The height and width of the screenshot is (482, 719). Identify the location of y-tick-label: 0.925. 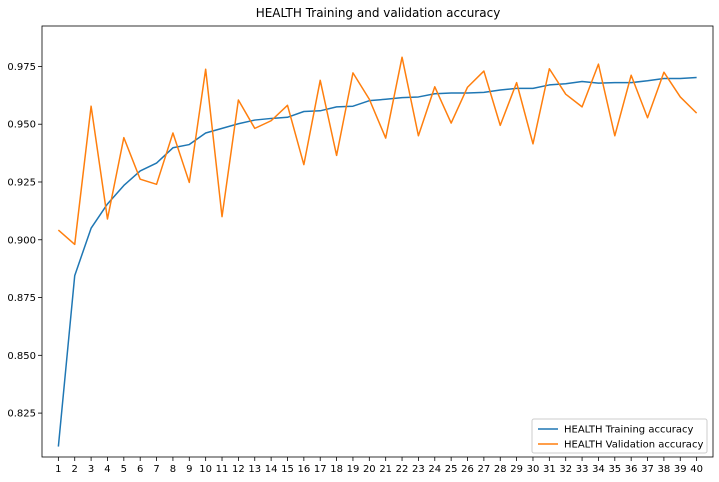
(21, 182).